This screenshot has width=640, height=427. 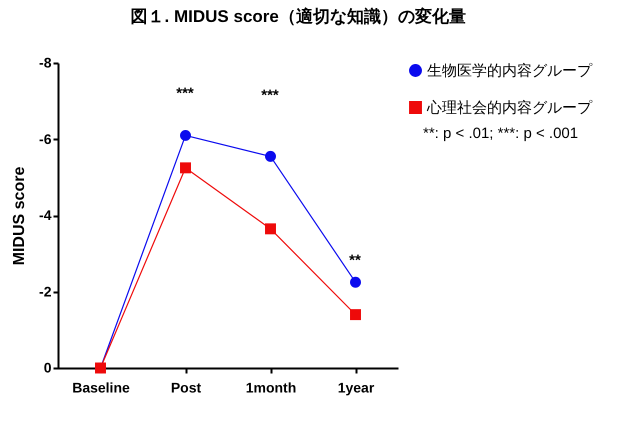 What do you see at coordinates (298, 16) in the screenshot?
I see `chart-title: 図１. MIDUS score（適切な知識）の変化量` at bounding box center [298, 16].